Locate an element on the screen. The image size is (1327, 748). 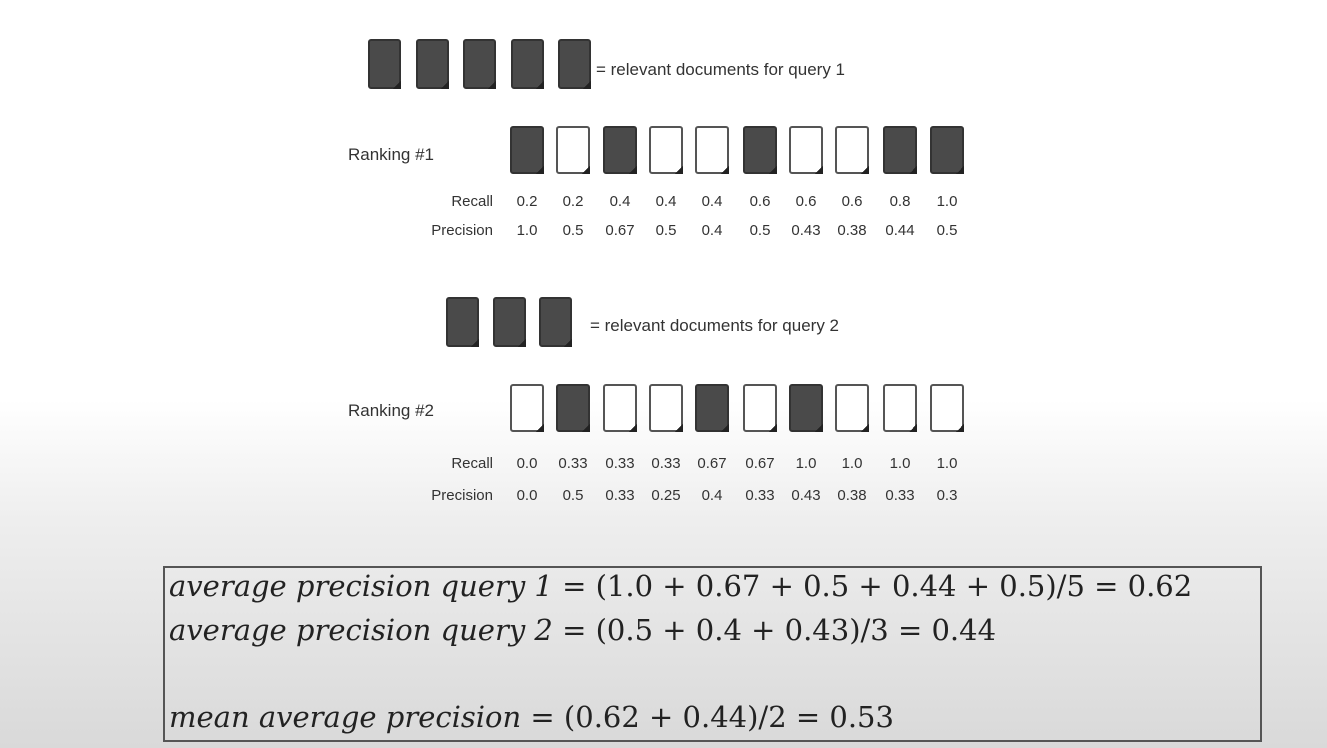
ranking2-label: Ranking #2 is located at coordinates (391, 410).